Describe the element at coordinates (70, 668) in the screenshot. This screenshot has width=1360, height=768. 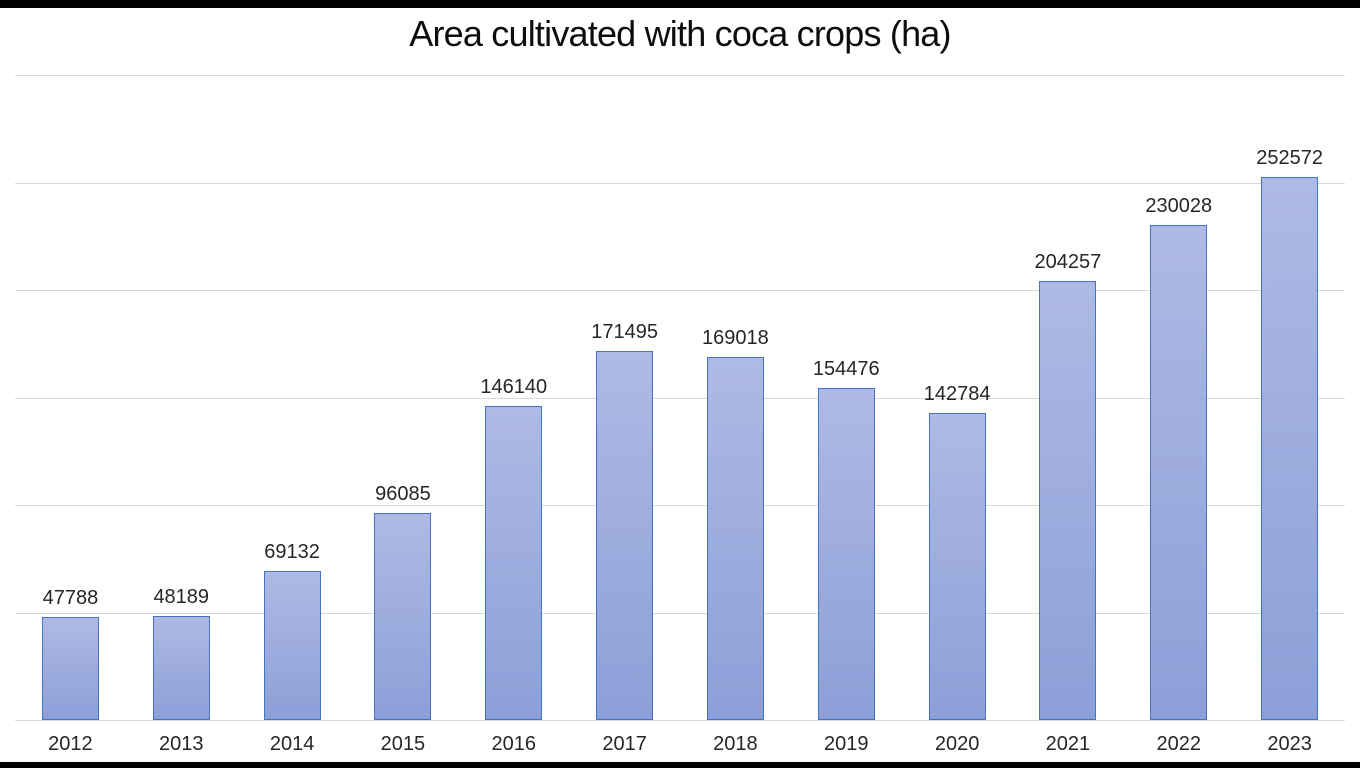
I see `bar-2012` at that location.